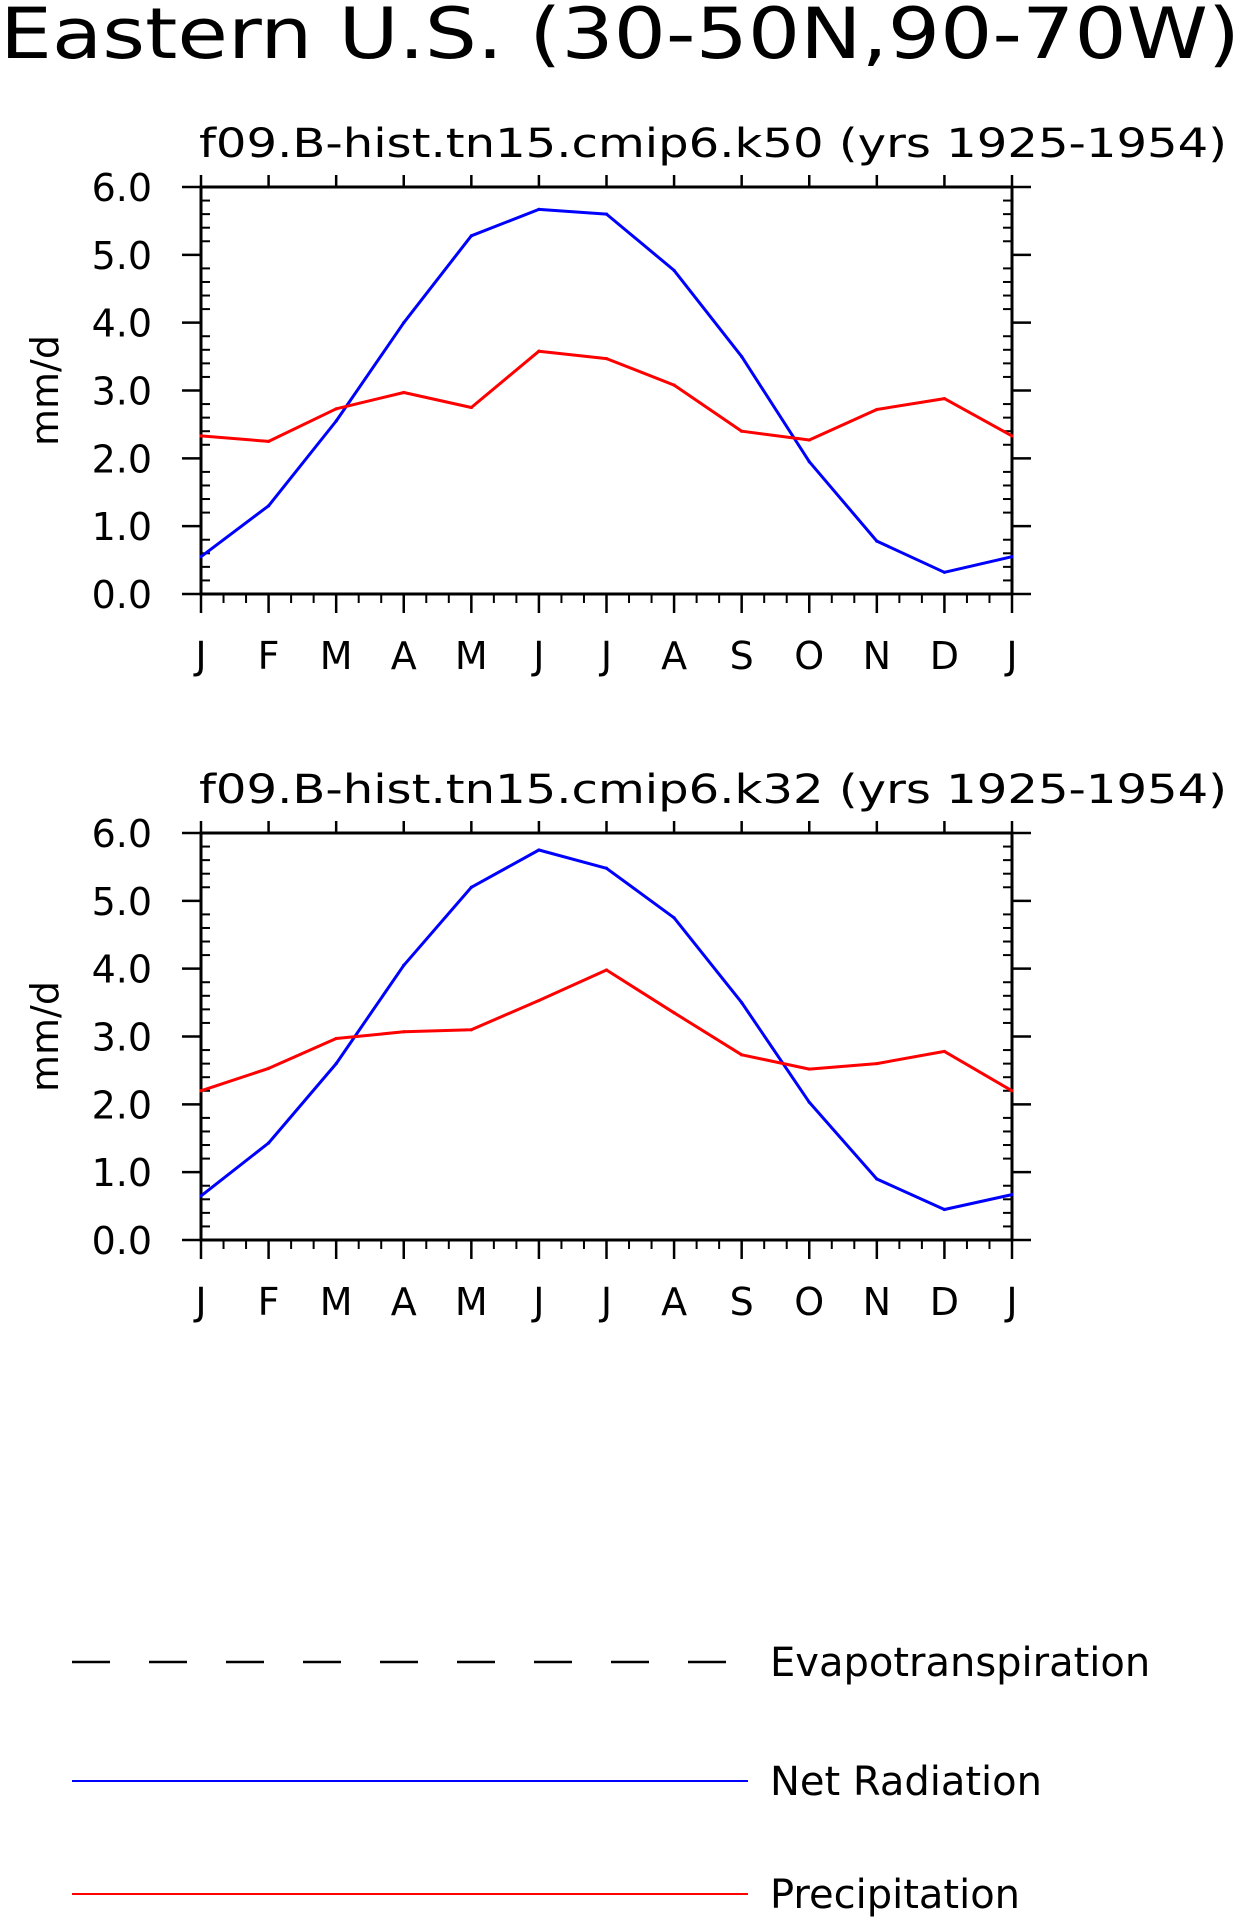 This screenshot has height=1922, width=1240. I want to click on y-tick-label: 3.0, so click(122, 392).